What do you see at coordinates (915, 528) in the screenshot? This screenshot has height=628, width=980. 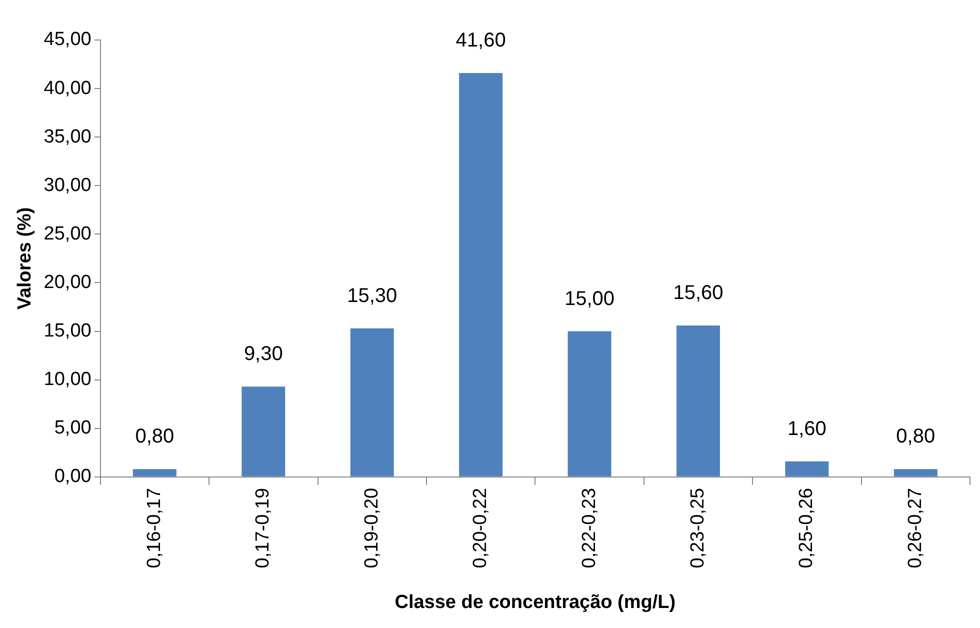 I see `x-tick-label: 0,26-0,27` at bounding box center [915, 528].